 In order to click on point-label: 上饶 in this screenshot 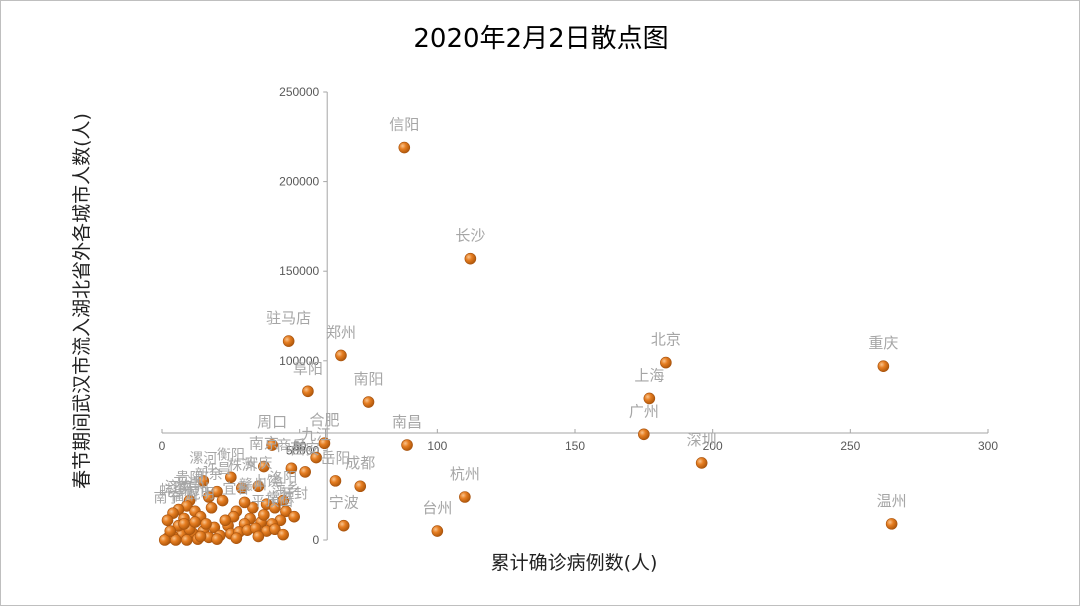, I will do `click(267, 482)`.